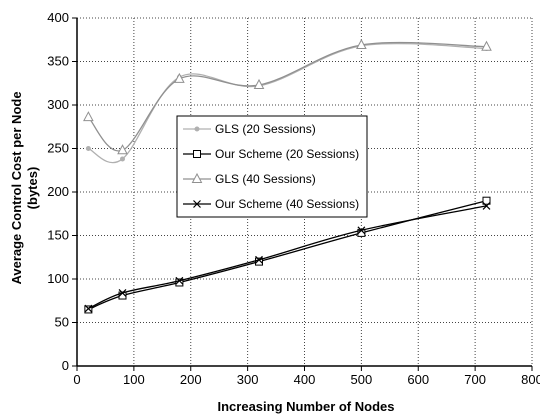  I want to click on x-axis-label: Increasing Number of Nodes, so click(306, 406).